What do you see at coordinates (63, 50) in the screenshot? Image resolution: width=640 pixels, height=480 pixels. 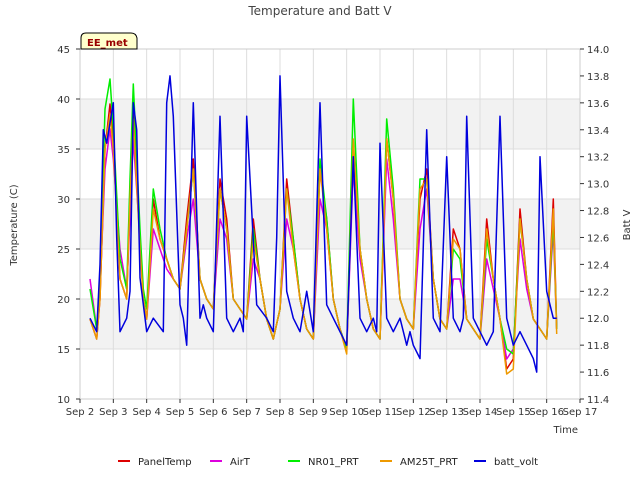 I see `y-tick-label: 45` at bounding box center [63, 50].